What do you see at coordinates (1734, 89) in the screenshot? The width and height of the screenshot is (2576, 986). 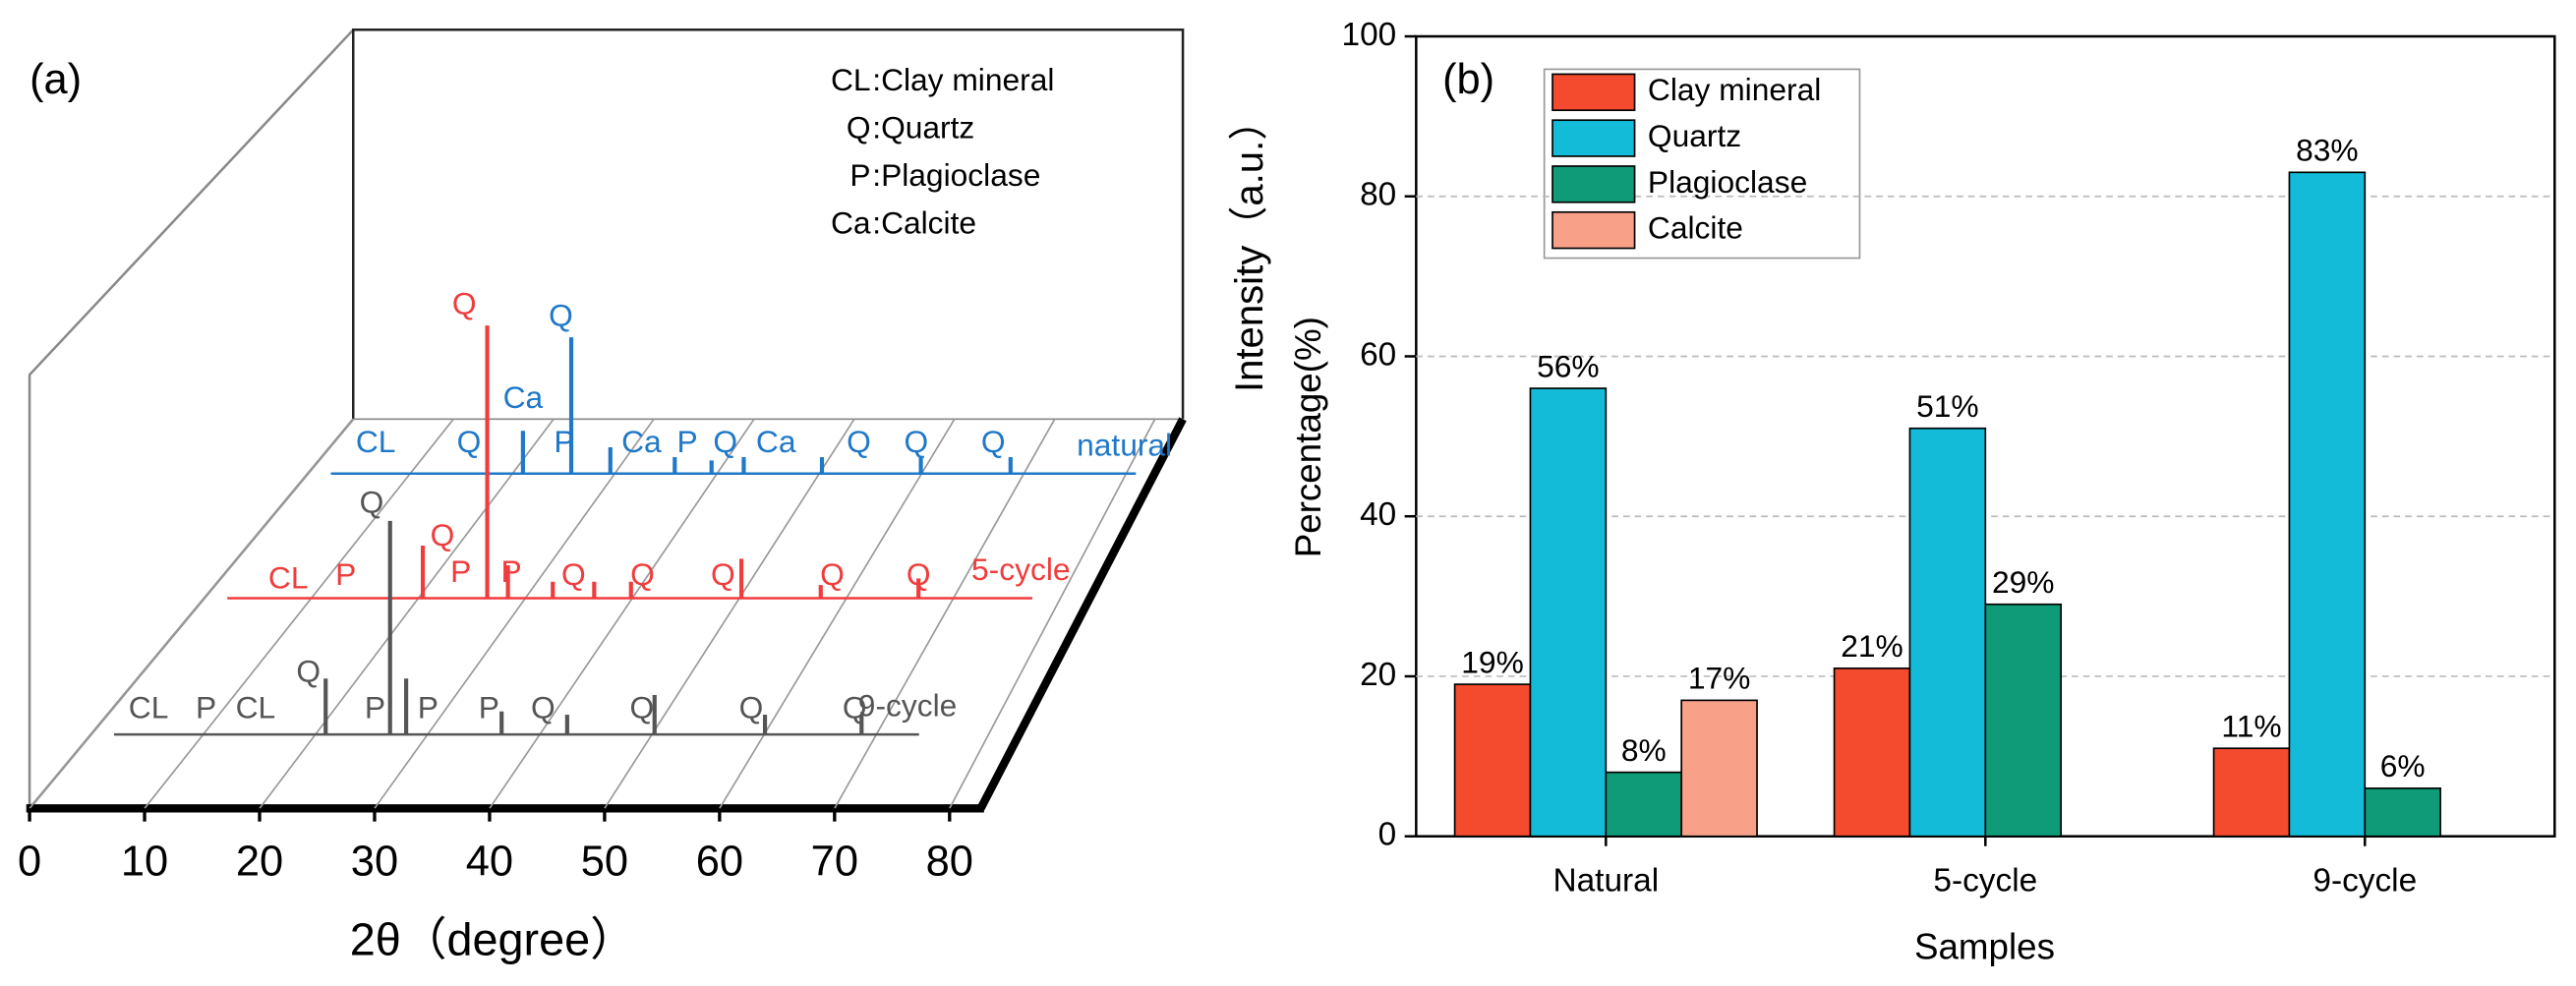 I see `legend-label: Clay mineral` at bounding box center [1734, 89].